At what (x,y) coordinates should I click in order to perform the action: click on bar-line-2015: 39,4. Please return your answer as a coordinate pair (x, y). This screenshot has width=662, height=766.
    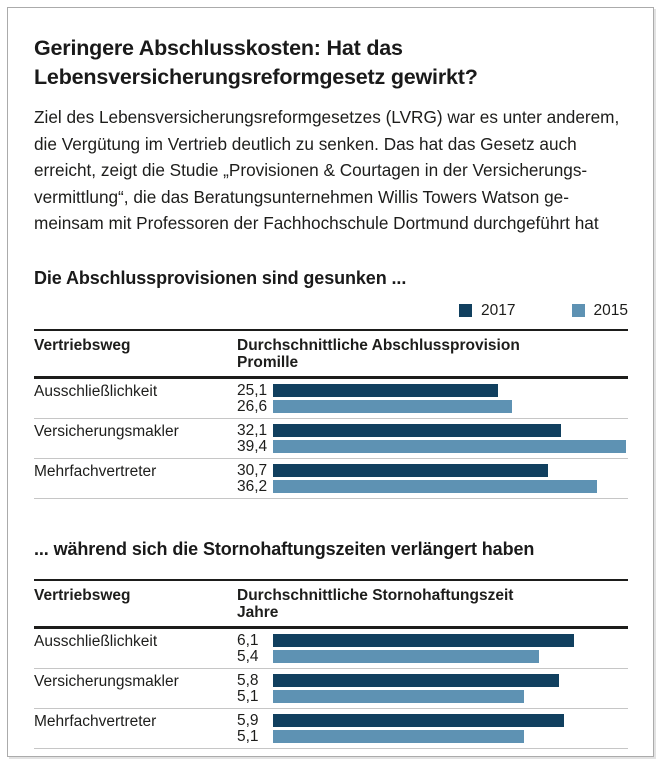
    Looking at the image, I should click on (432, 446).